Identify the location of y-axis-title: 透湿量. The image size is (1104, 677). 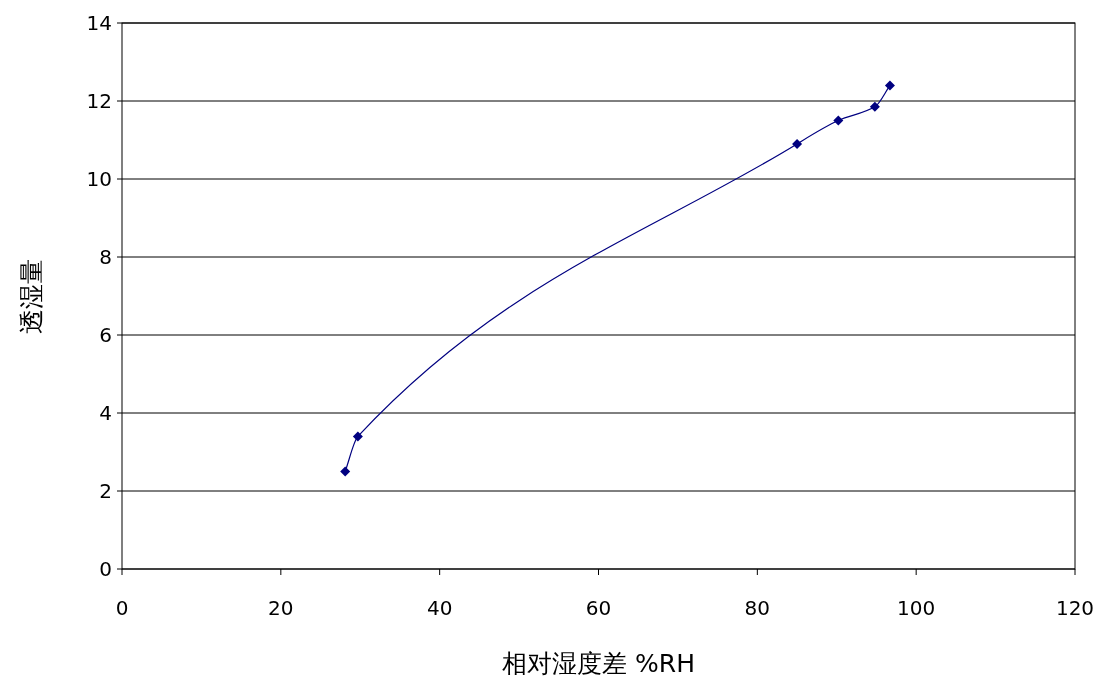
(31, 296).